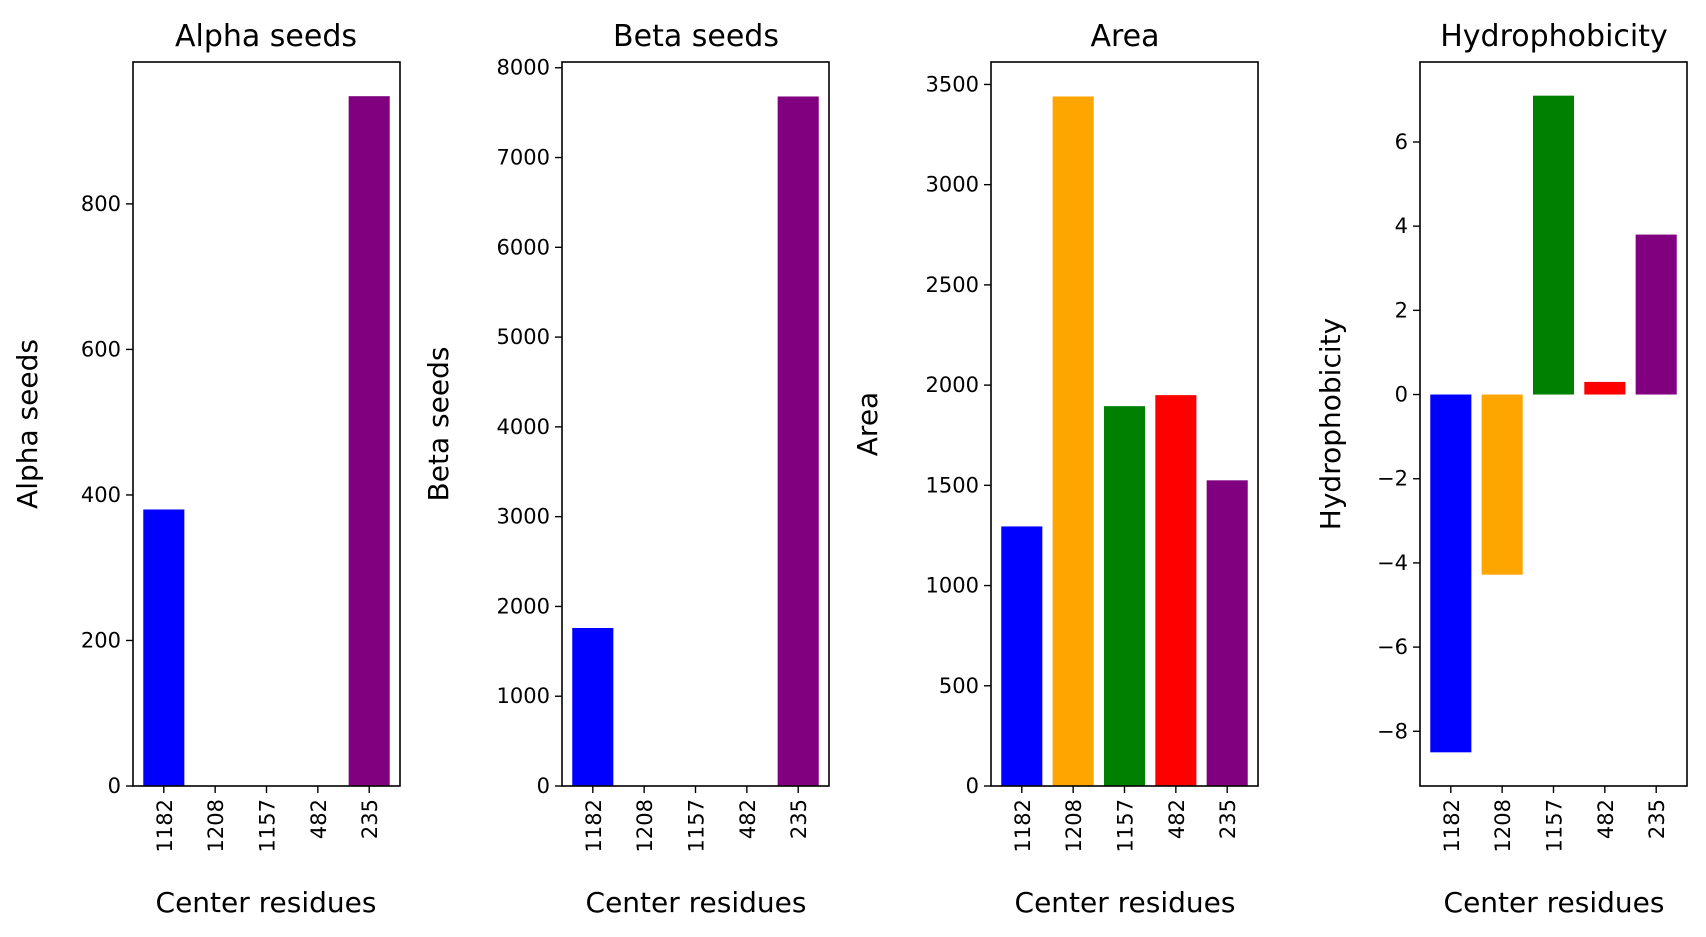  Describe the element at coordinates (1392, 479) in the screenshot. I see `y-tick-label: −2` at that location.